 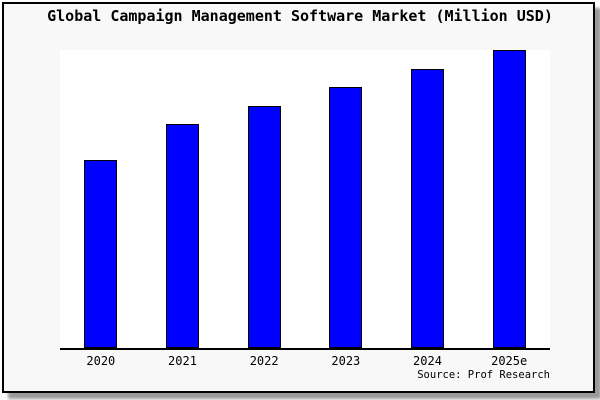 What do you see at coordinates (427, 361) in the screenshot?
I see `x-axis-label-2024: 2024` at bounding box center [427, 361].